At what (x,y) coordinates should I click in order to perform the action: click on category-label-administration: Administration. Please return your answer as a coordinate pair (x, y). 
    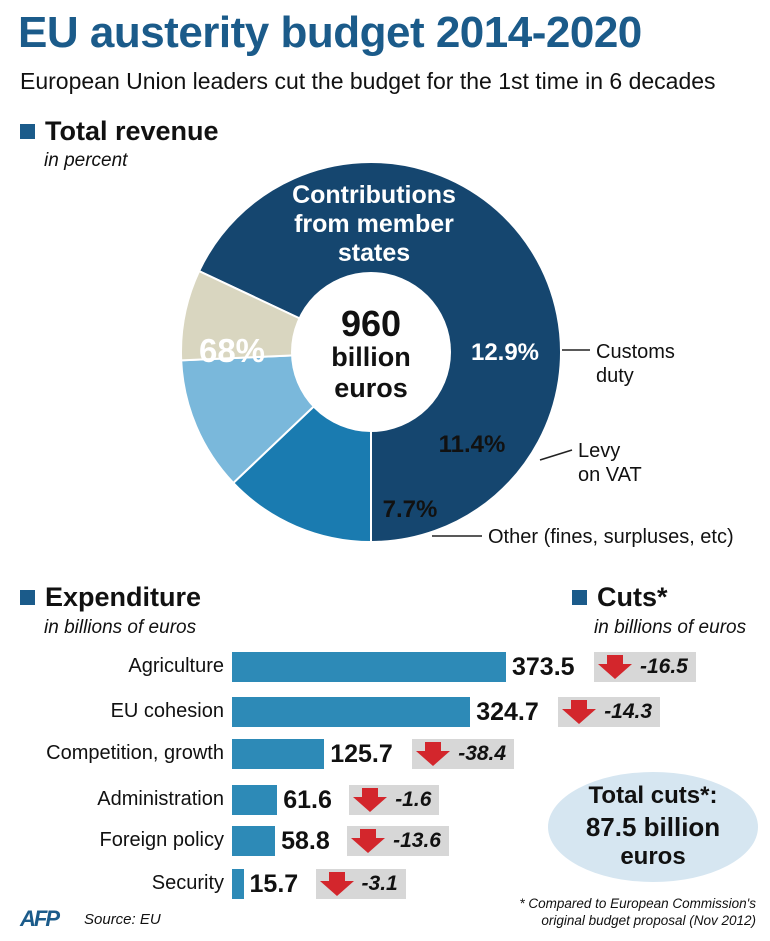
    Looking at the image, I should click on (160, 799).